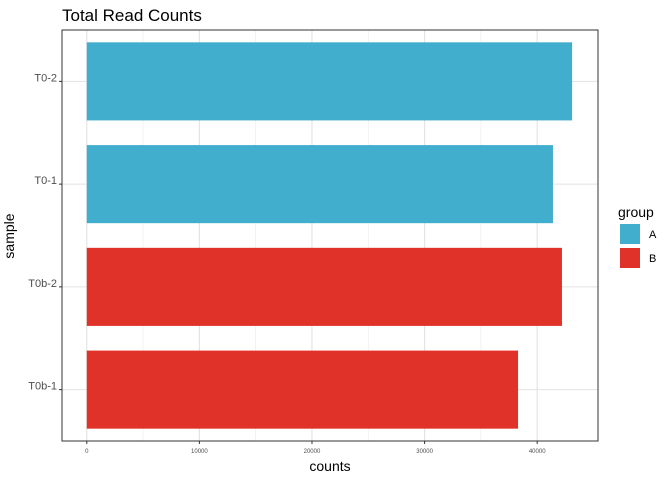 Image resolution: width=672 pixels, height=485 pixels. What do you see at coordinates (329, 466) in the screenshot?
I see `x-axis-title: counts` at bounding box center [329, 466].